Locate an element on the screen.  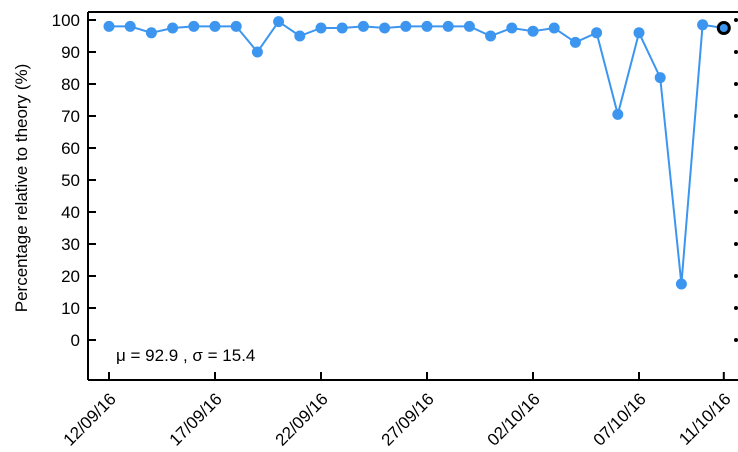
y-tick-label: 0 is located at coordinates (75, 340).